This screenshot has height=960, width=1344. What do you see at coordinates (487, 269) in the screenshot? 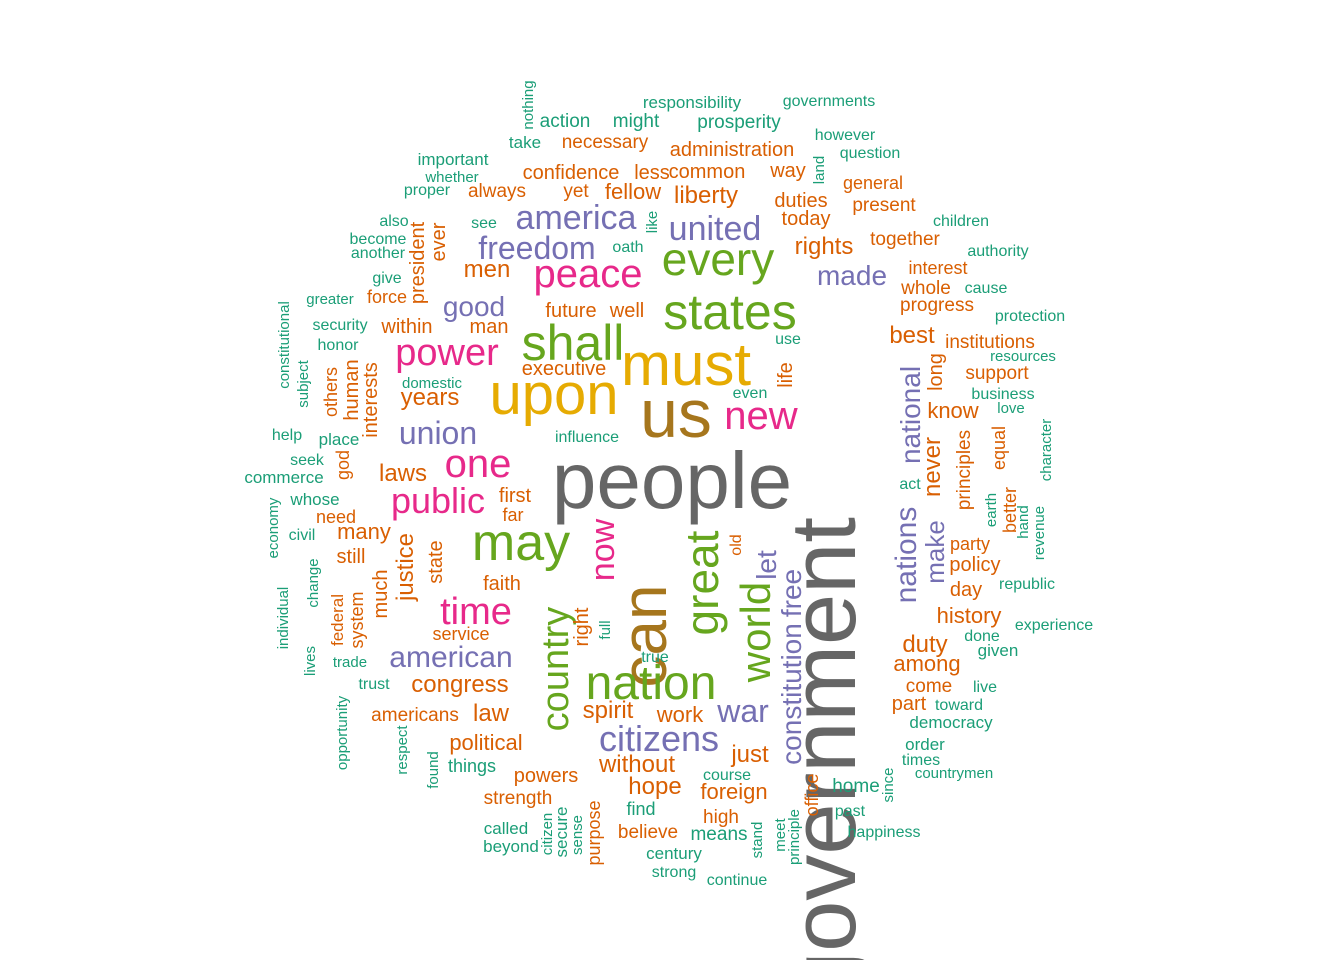
I see `word-men: men` at bounding box center [487, 269].